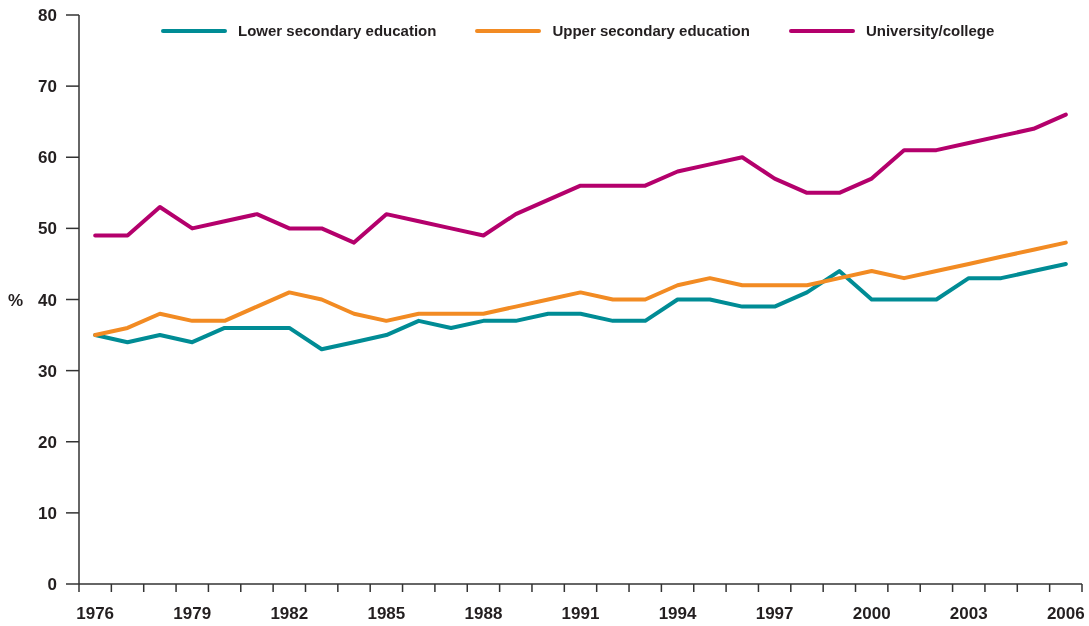  Describe the element at coordinates (289, 613) in the screenshot. I see `x-tick-label: 1982` at that location.